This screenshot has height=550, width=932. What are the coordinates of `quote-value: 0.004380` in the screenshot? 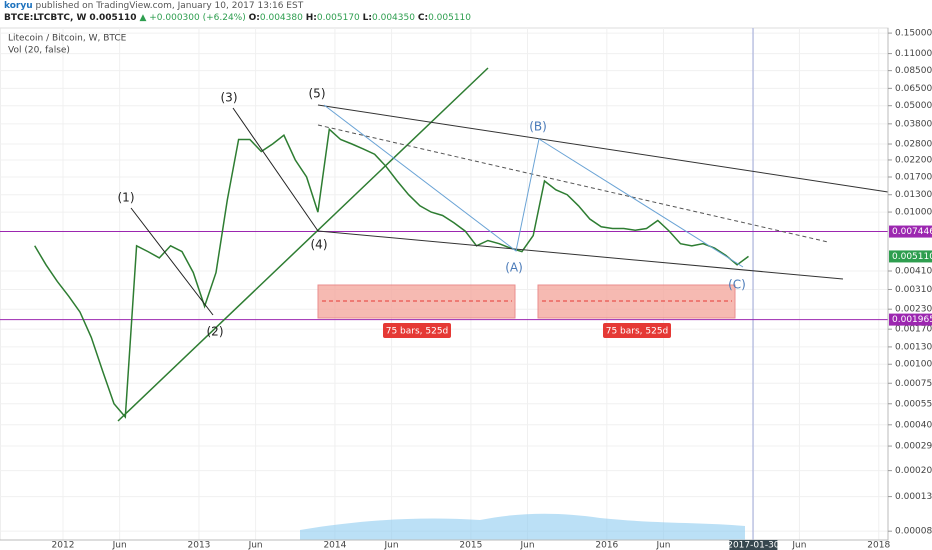 It's located at (281, 18).